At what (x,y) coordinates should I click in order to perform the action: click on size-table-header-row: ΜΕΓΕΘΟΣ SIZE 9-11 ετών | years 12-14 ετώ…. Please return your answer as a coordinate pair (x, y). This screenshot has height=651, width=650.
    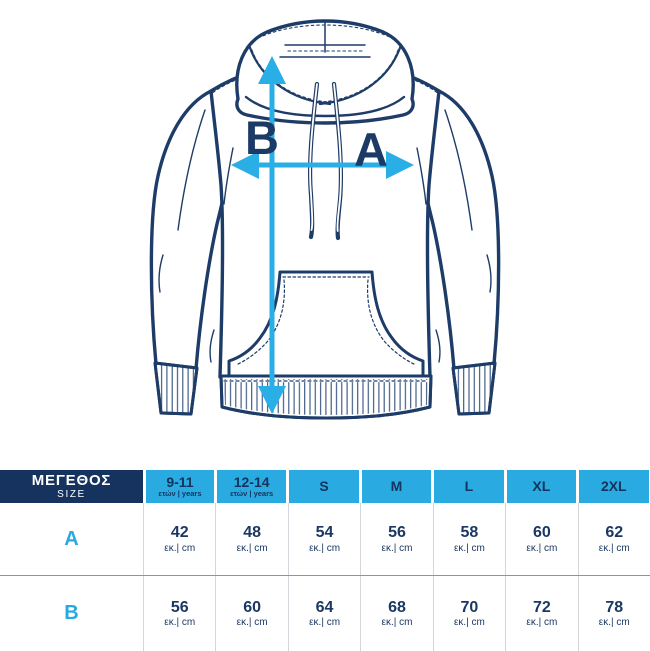
    Looking at the image, I should click on (325, 486).